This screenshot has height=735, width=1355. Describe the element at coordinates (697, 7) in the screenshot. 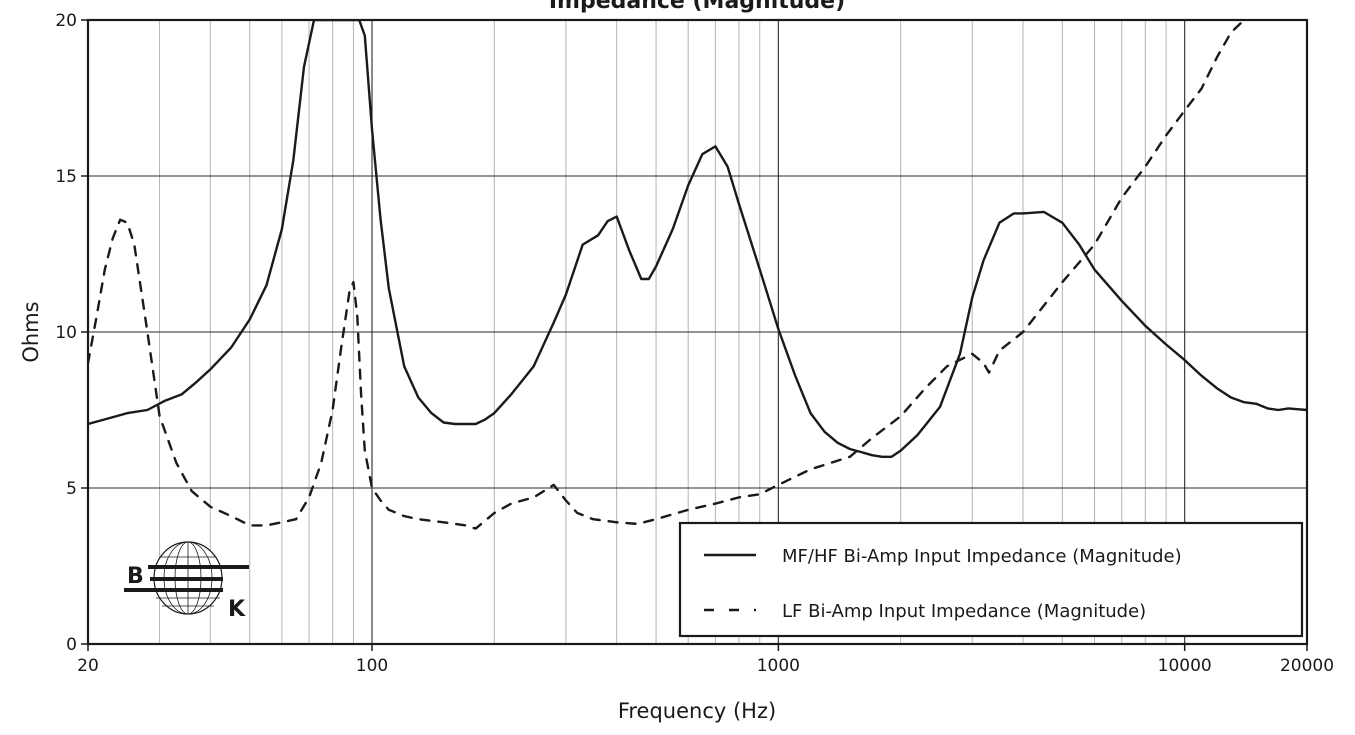

I see `chart-title: Impedance (Magnitude)` at that location.